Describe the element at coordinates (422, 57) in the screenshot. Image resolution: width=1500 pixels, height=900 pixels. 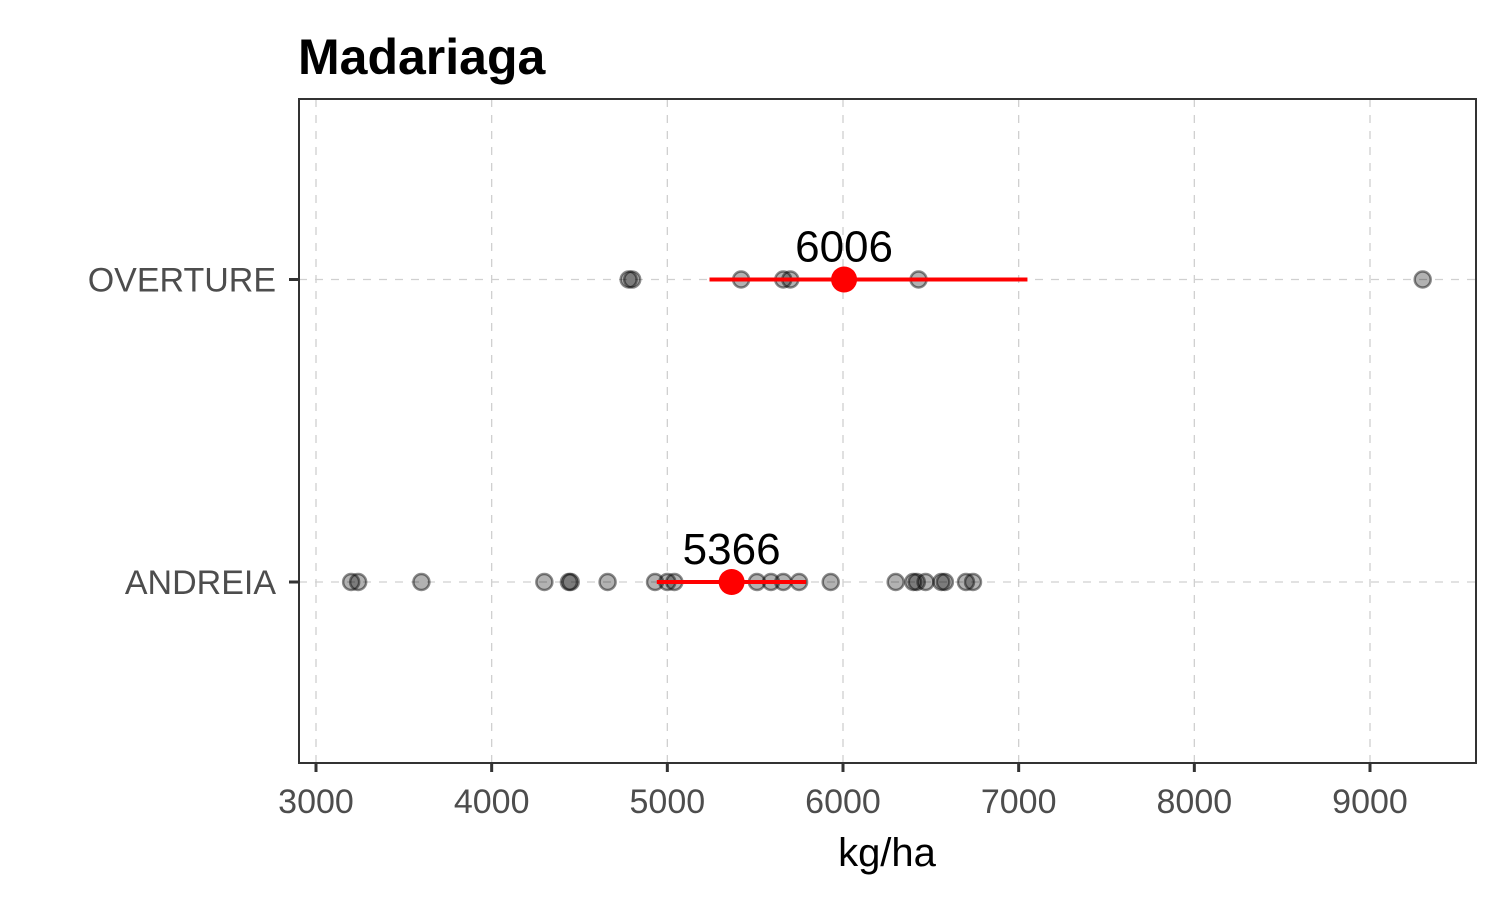
I see `chart-title: Madariaga` at that location.